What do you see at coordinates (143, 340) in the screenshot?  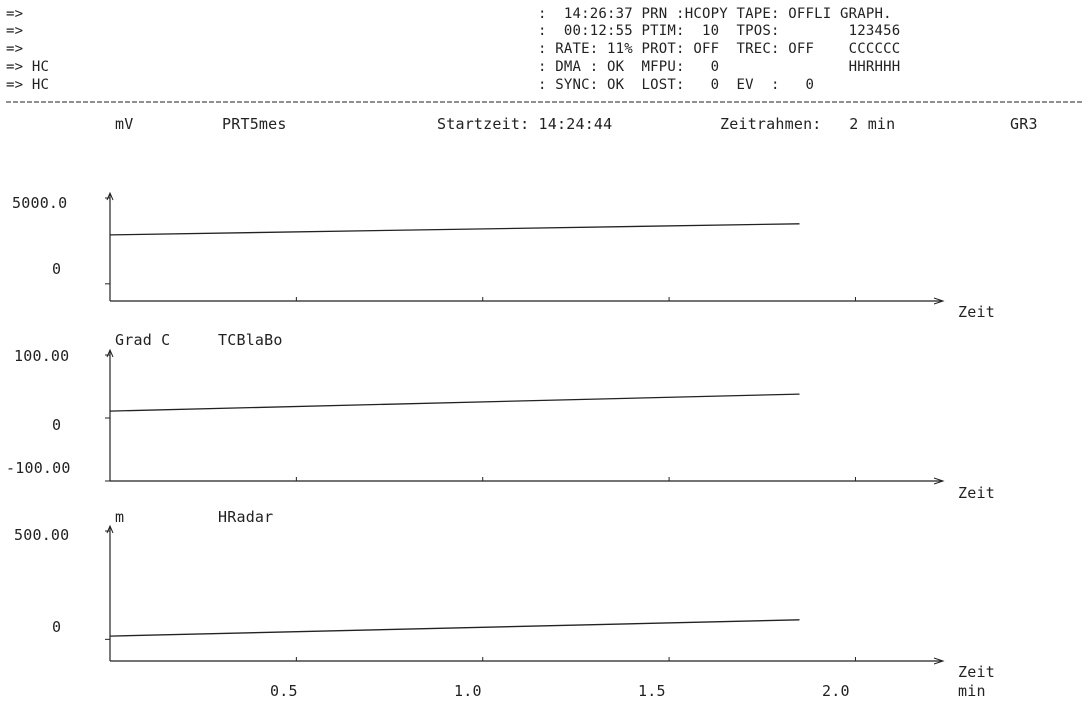 I see `y-unit-label: Grad C` at bounding box center [143, 340].